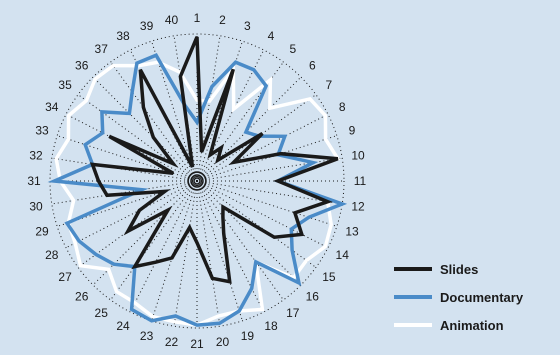 The image size is (560, 355). I want to click on tick-label: 36, so click(82, 66).